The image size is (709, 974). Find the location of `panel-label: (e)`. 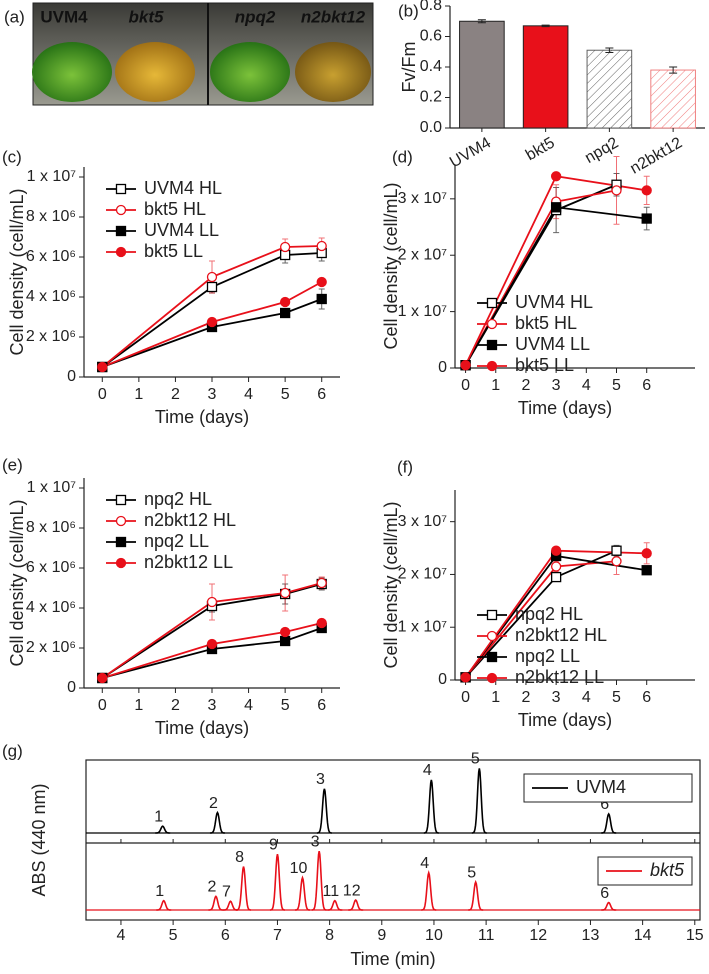

panel-label: (e) is located at coordinates (12, 464).